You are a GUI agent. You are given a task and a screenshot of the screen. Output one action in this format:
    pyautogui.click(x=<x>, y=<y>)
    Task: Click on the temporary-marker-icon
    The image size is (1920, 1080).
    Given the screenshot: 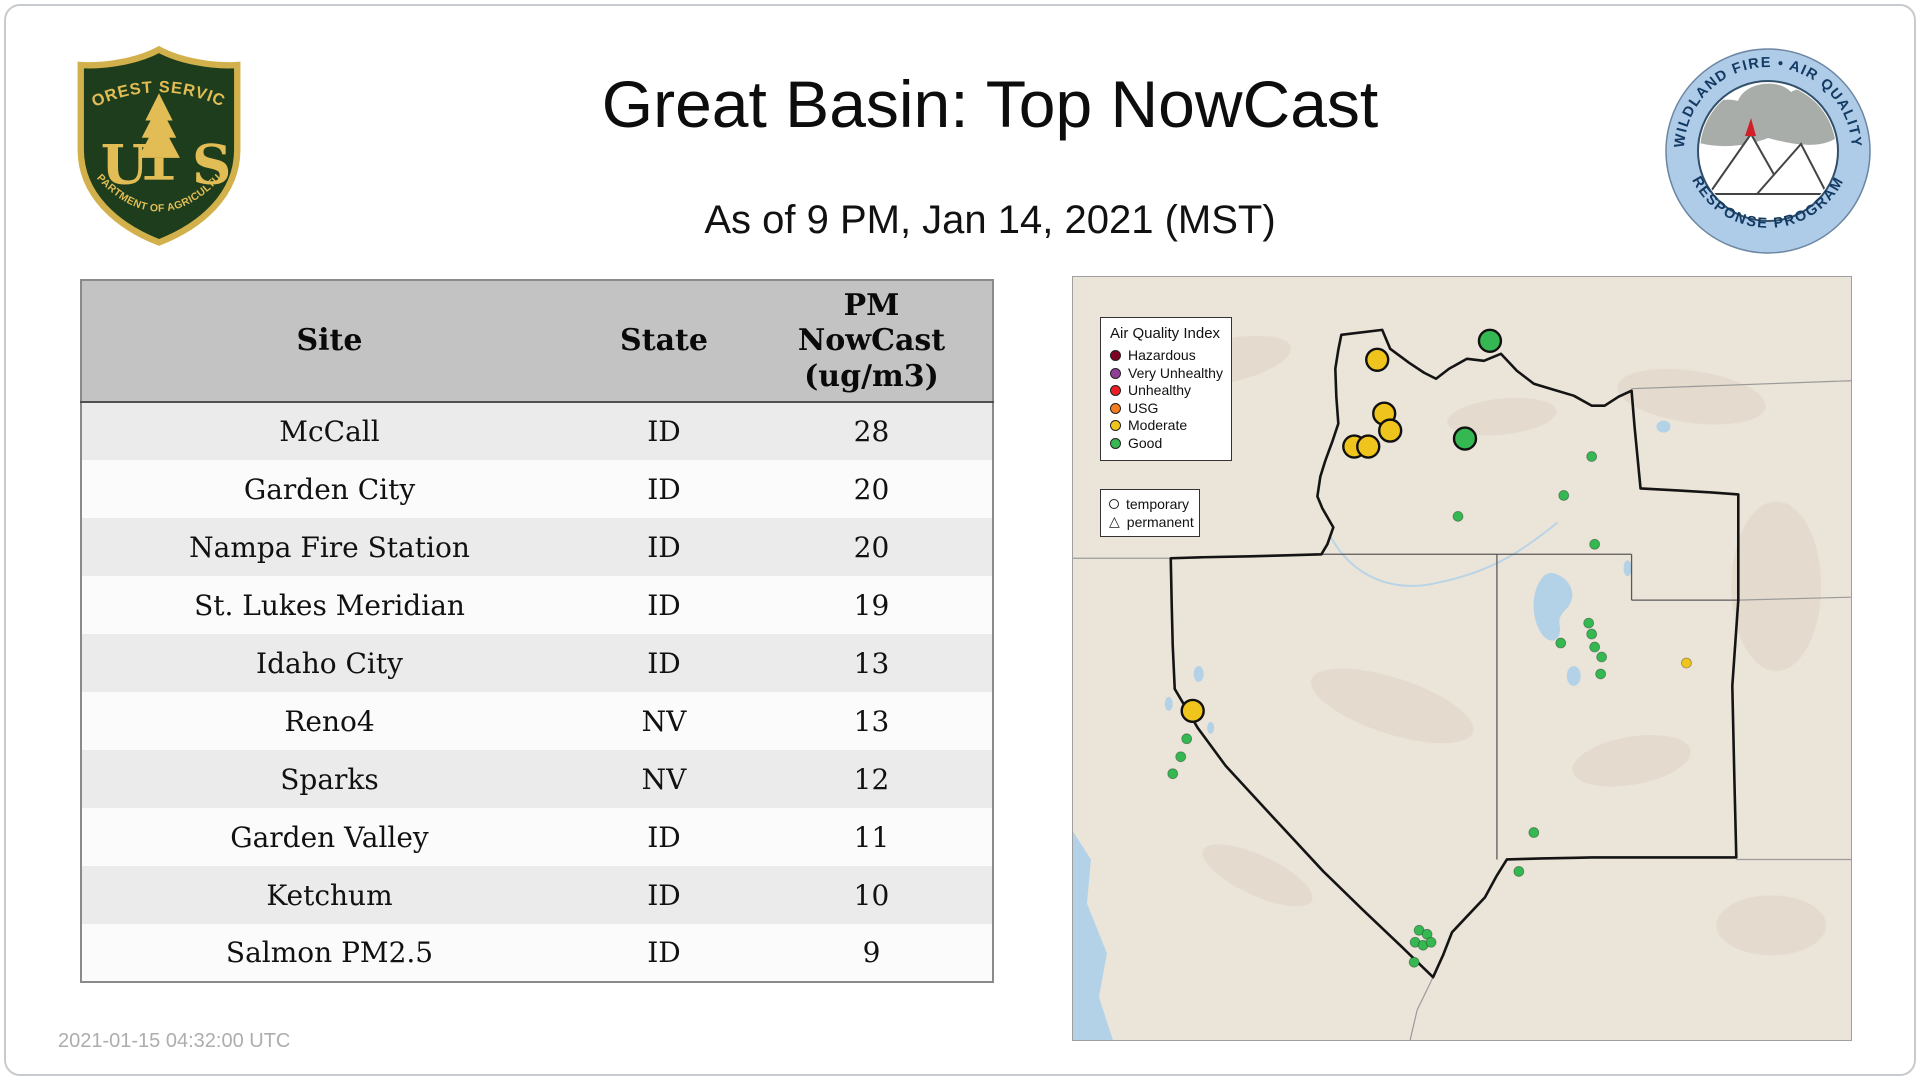 What is the action you would take?
    pyautogui.click(x=1114, y=504)
    